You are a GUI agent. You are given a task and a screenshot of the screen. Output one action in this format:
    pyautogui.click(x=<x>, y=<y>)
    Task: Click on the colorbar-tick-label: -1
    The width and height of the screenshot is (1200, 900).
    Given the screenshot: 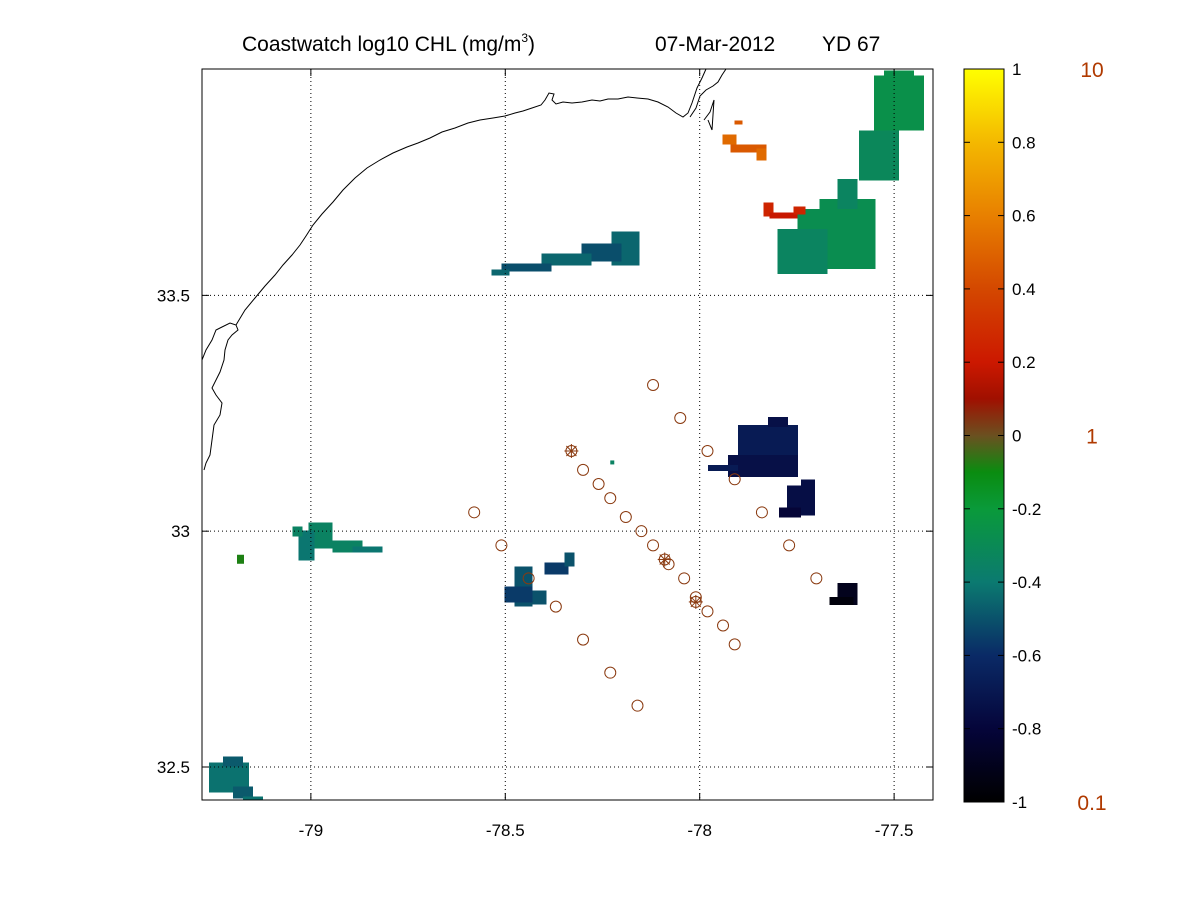 What is the action you would take?
    pyautogui.click(x=1019, y=802)
    